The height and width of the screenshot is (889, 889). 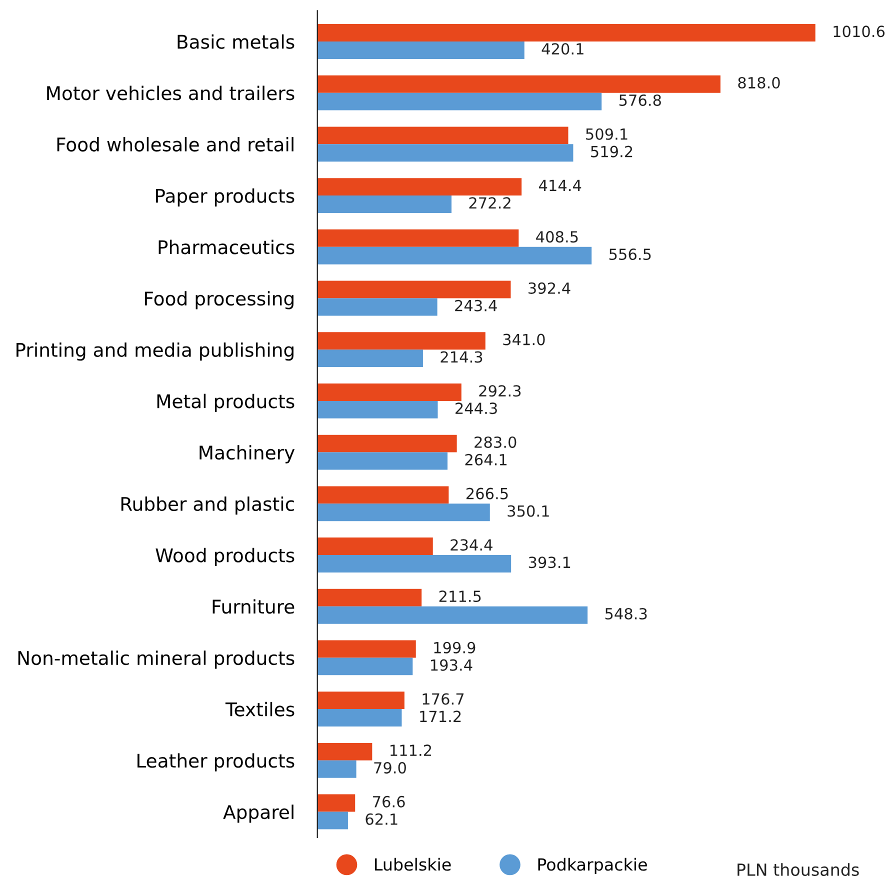 I want to click on data-label: 1010.6, so click(x=859, y=32).